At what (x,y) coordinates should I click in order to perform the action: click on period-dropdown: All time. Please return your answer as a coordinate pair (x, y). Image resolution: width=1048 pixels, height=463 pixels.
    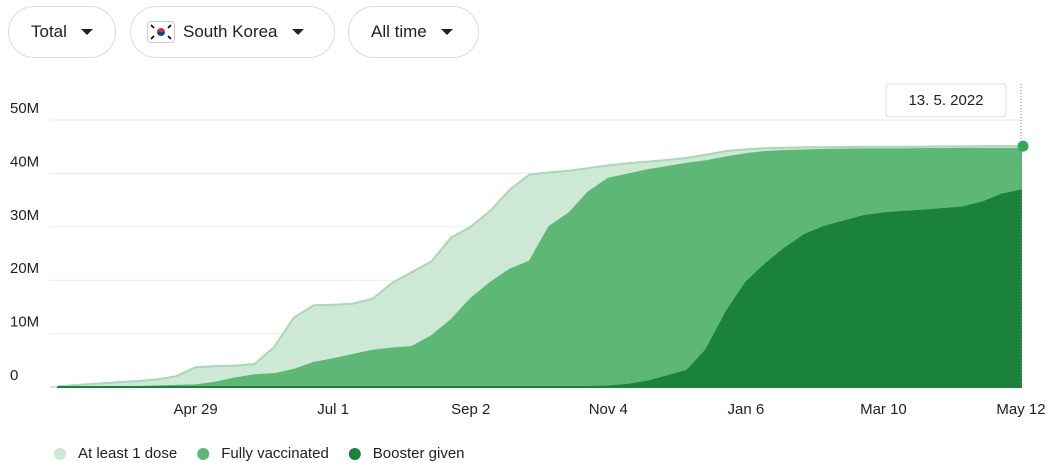
    Looking at the image, I should click on (413, 32).